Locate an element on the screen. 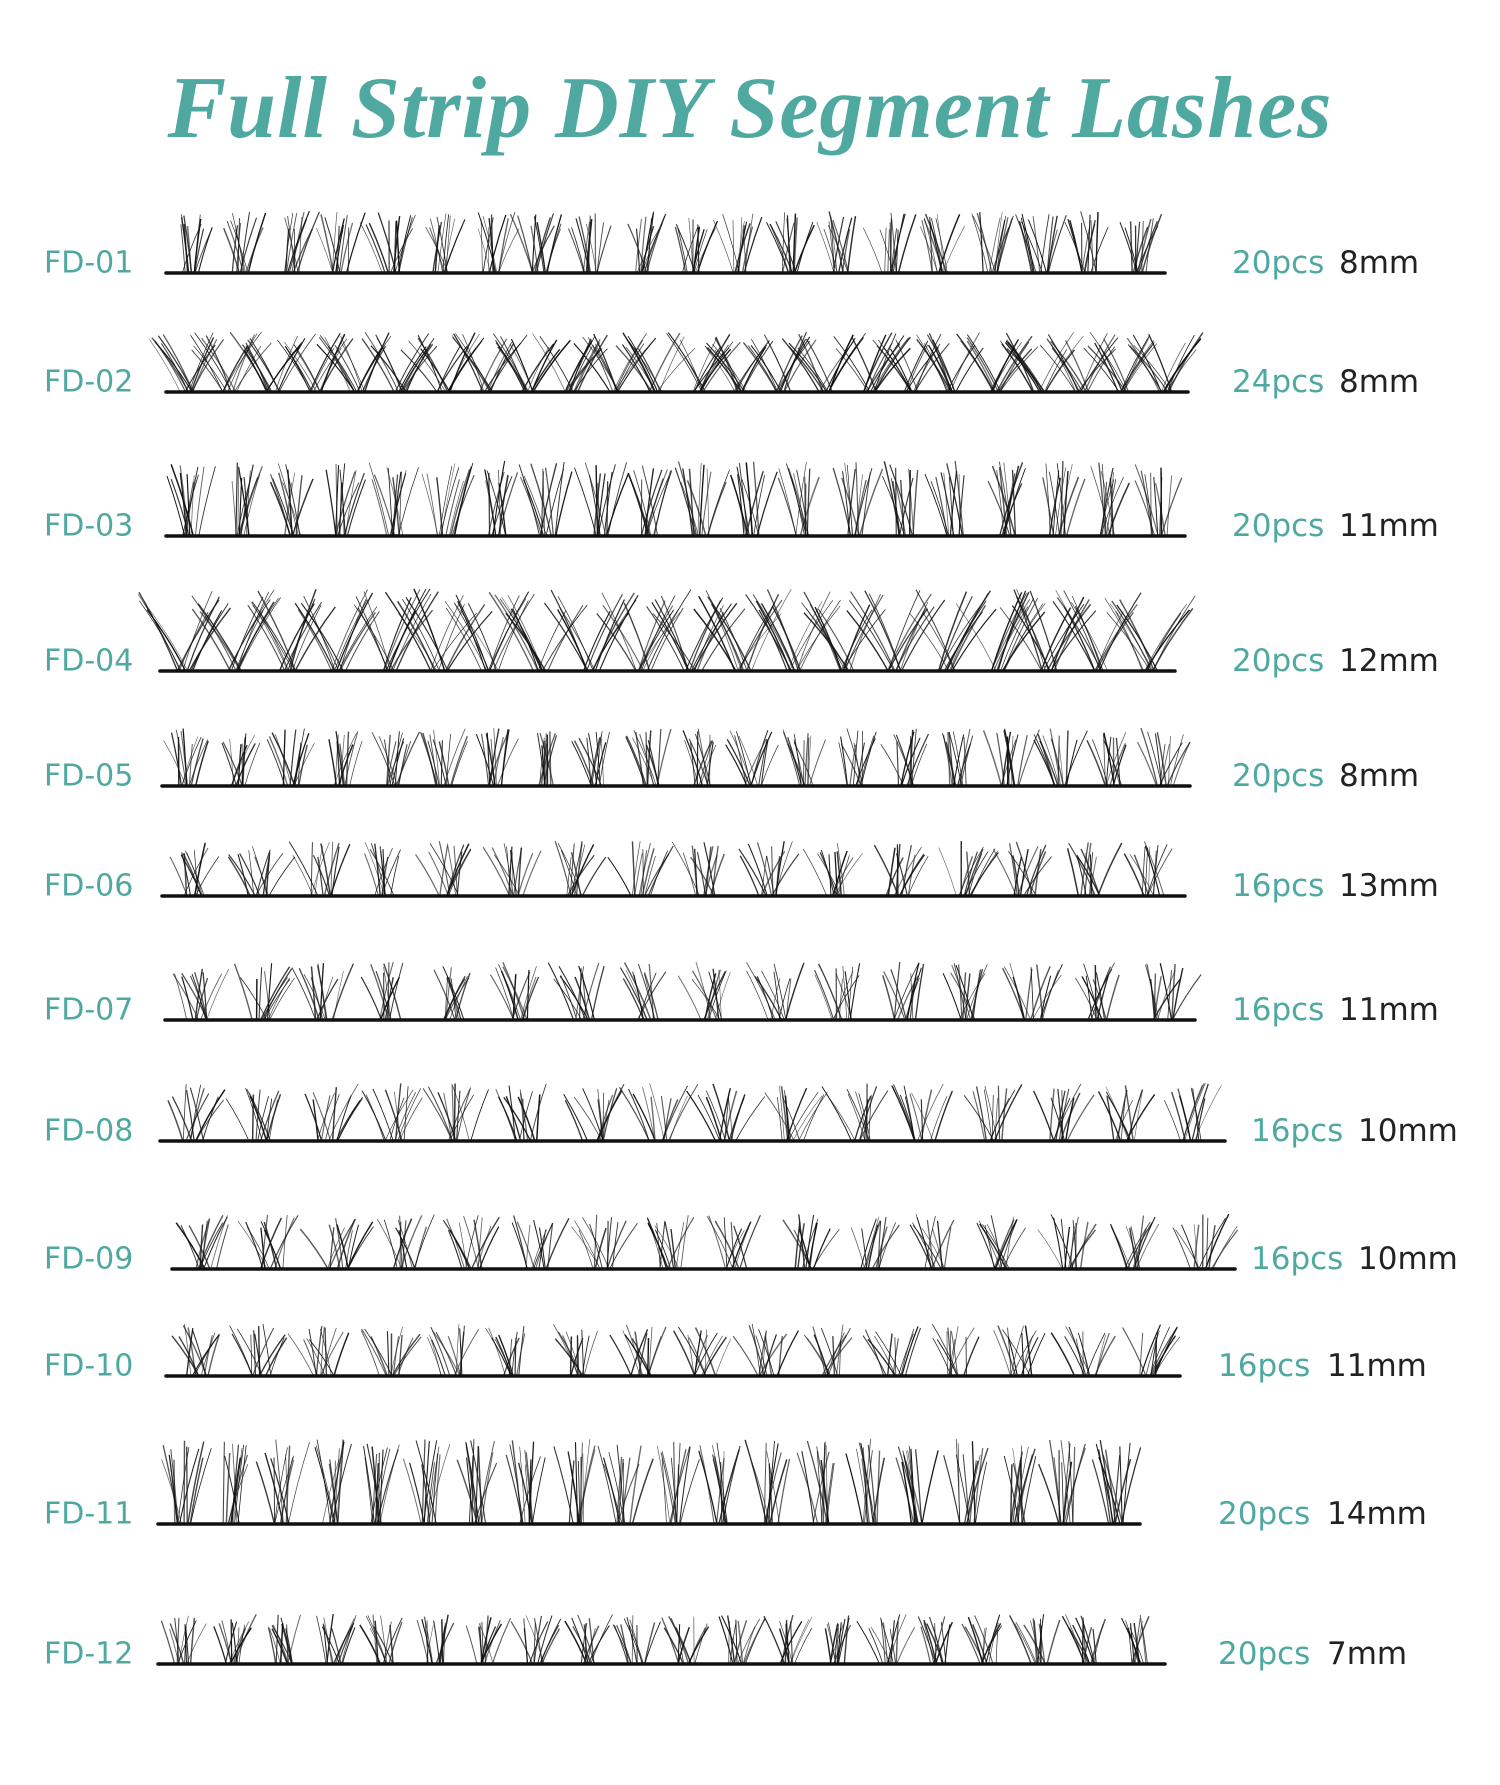 The image size is (1500, 1785). product-code: FD-01 is located at coordinates (89, 263).